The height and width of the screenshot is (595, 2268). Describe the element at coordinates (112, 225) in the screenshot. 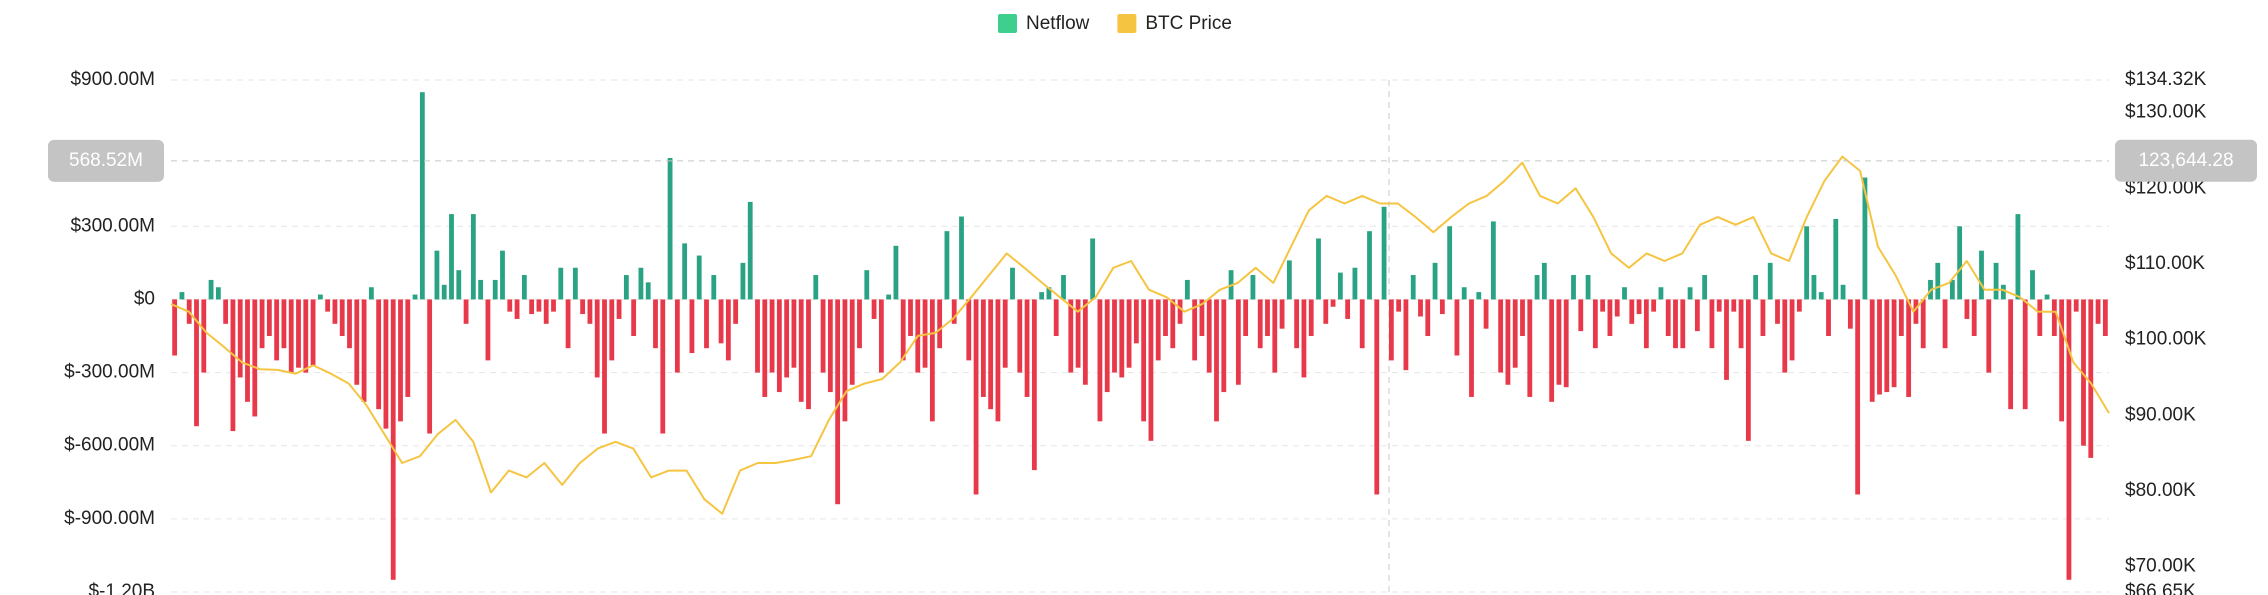

I see `y-tick-label: $300.00M` at that location.